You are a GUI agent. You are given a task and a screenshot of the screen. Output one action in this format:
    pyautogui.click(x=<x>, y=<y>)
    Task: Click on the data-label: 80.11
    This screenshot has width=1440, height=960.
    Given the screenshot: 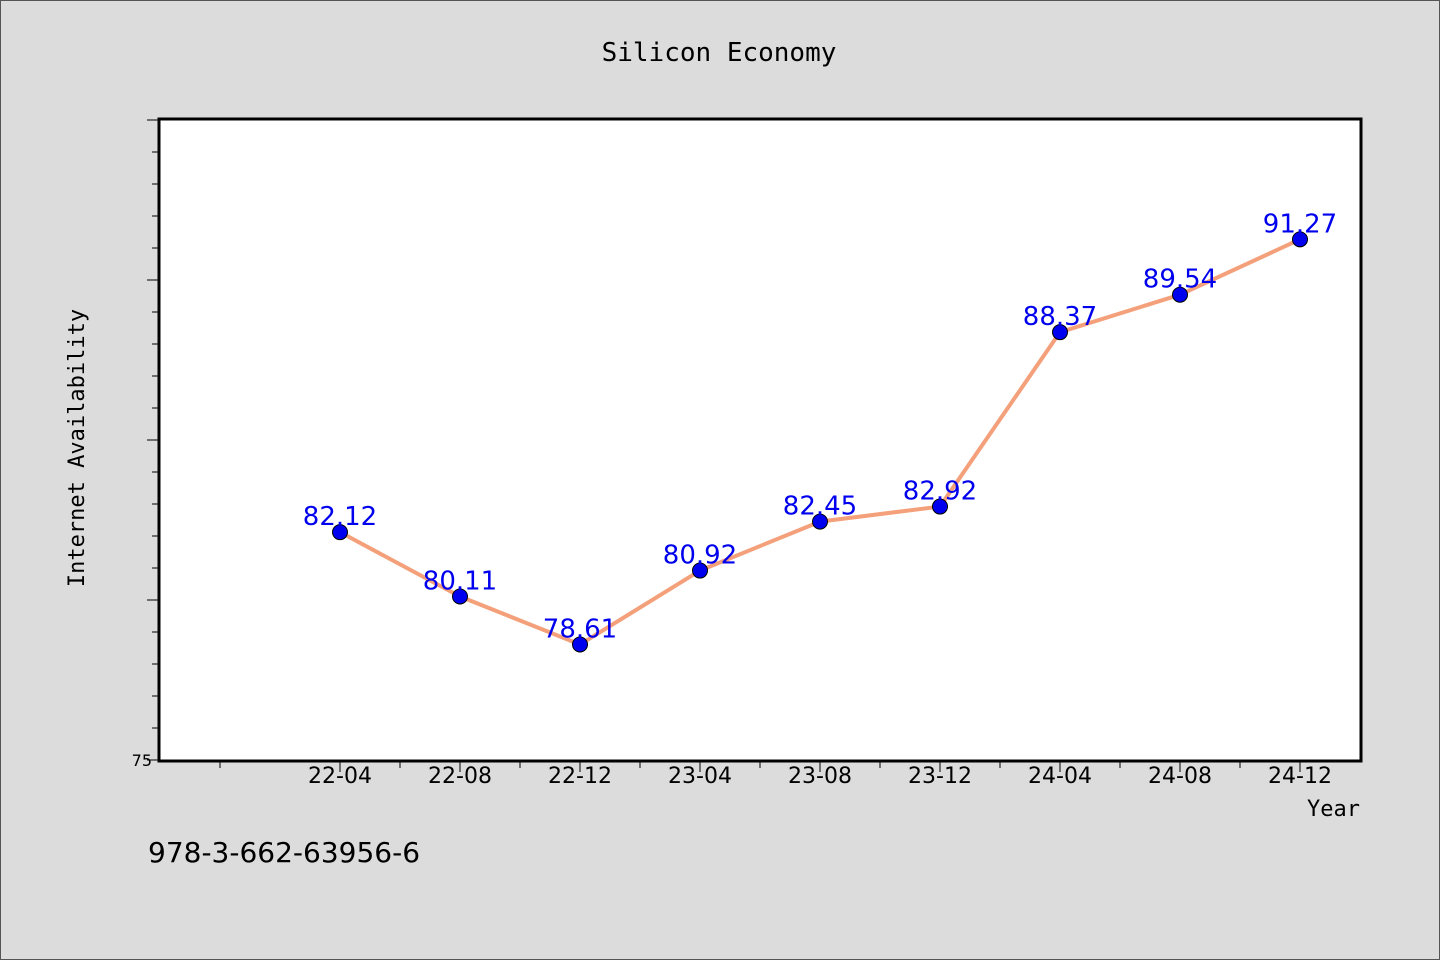 What is the action you would take?
    pyautogui.click(x=460, y=581)
    